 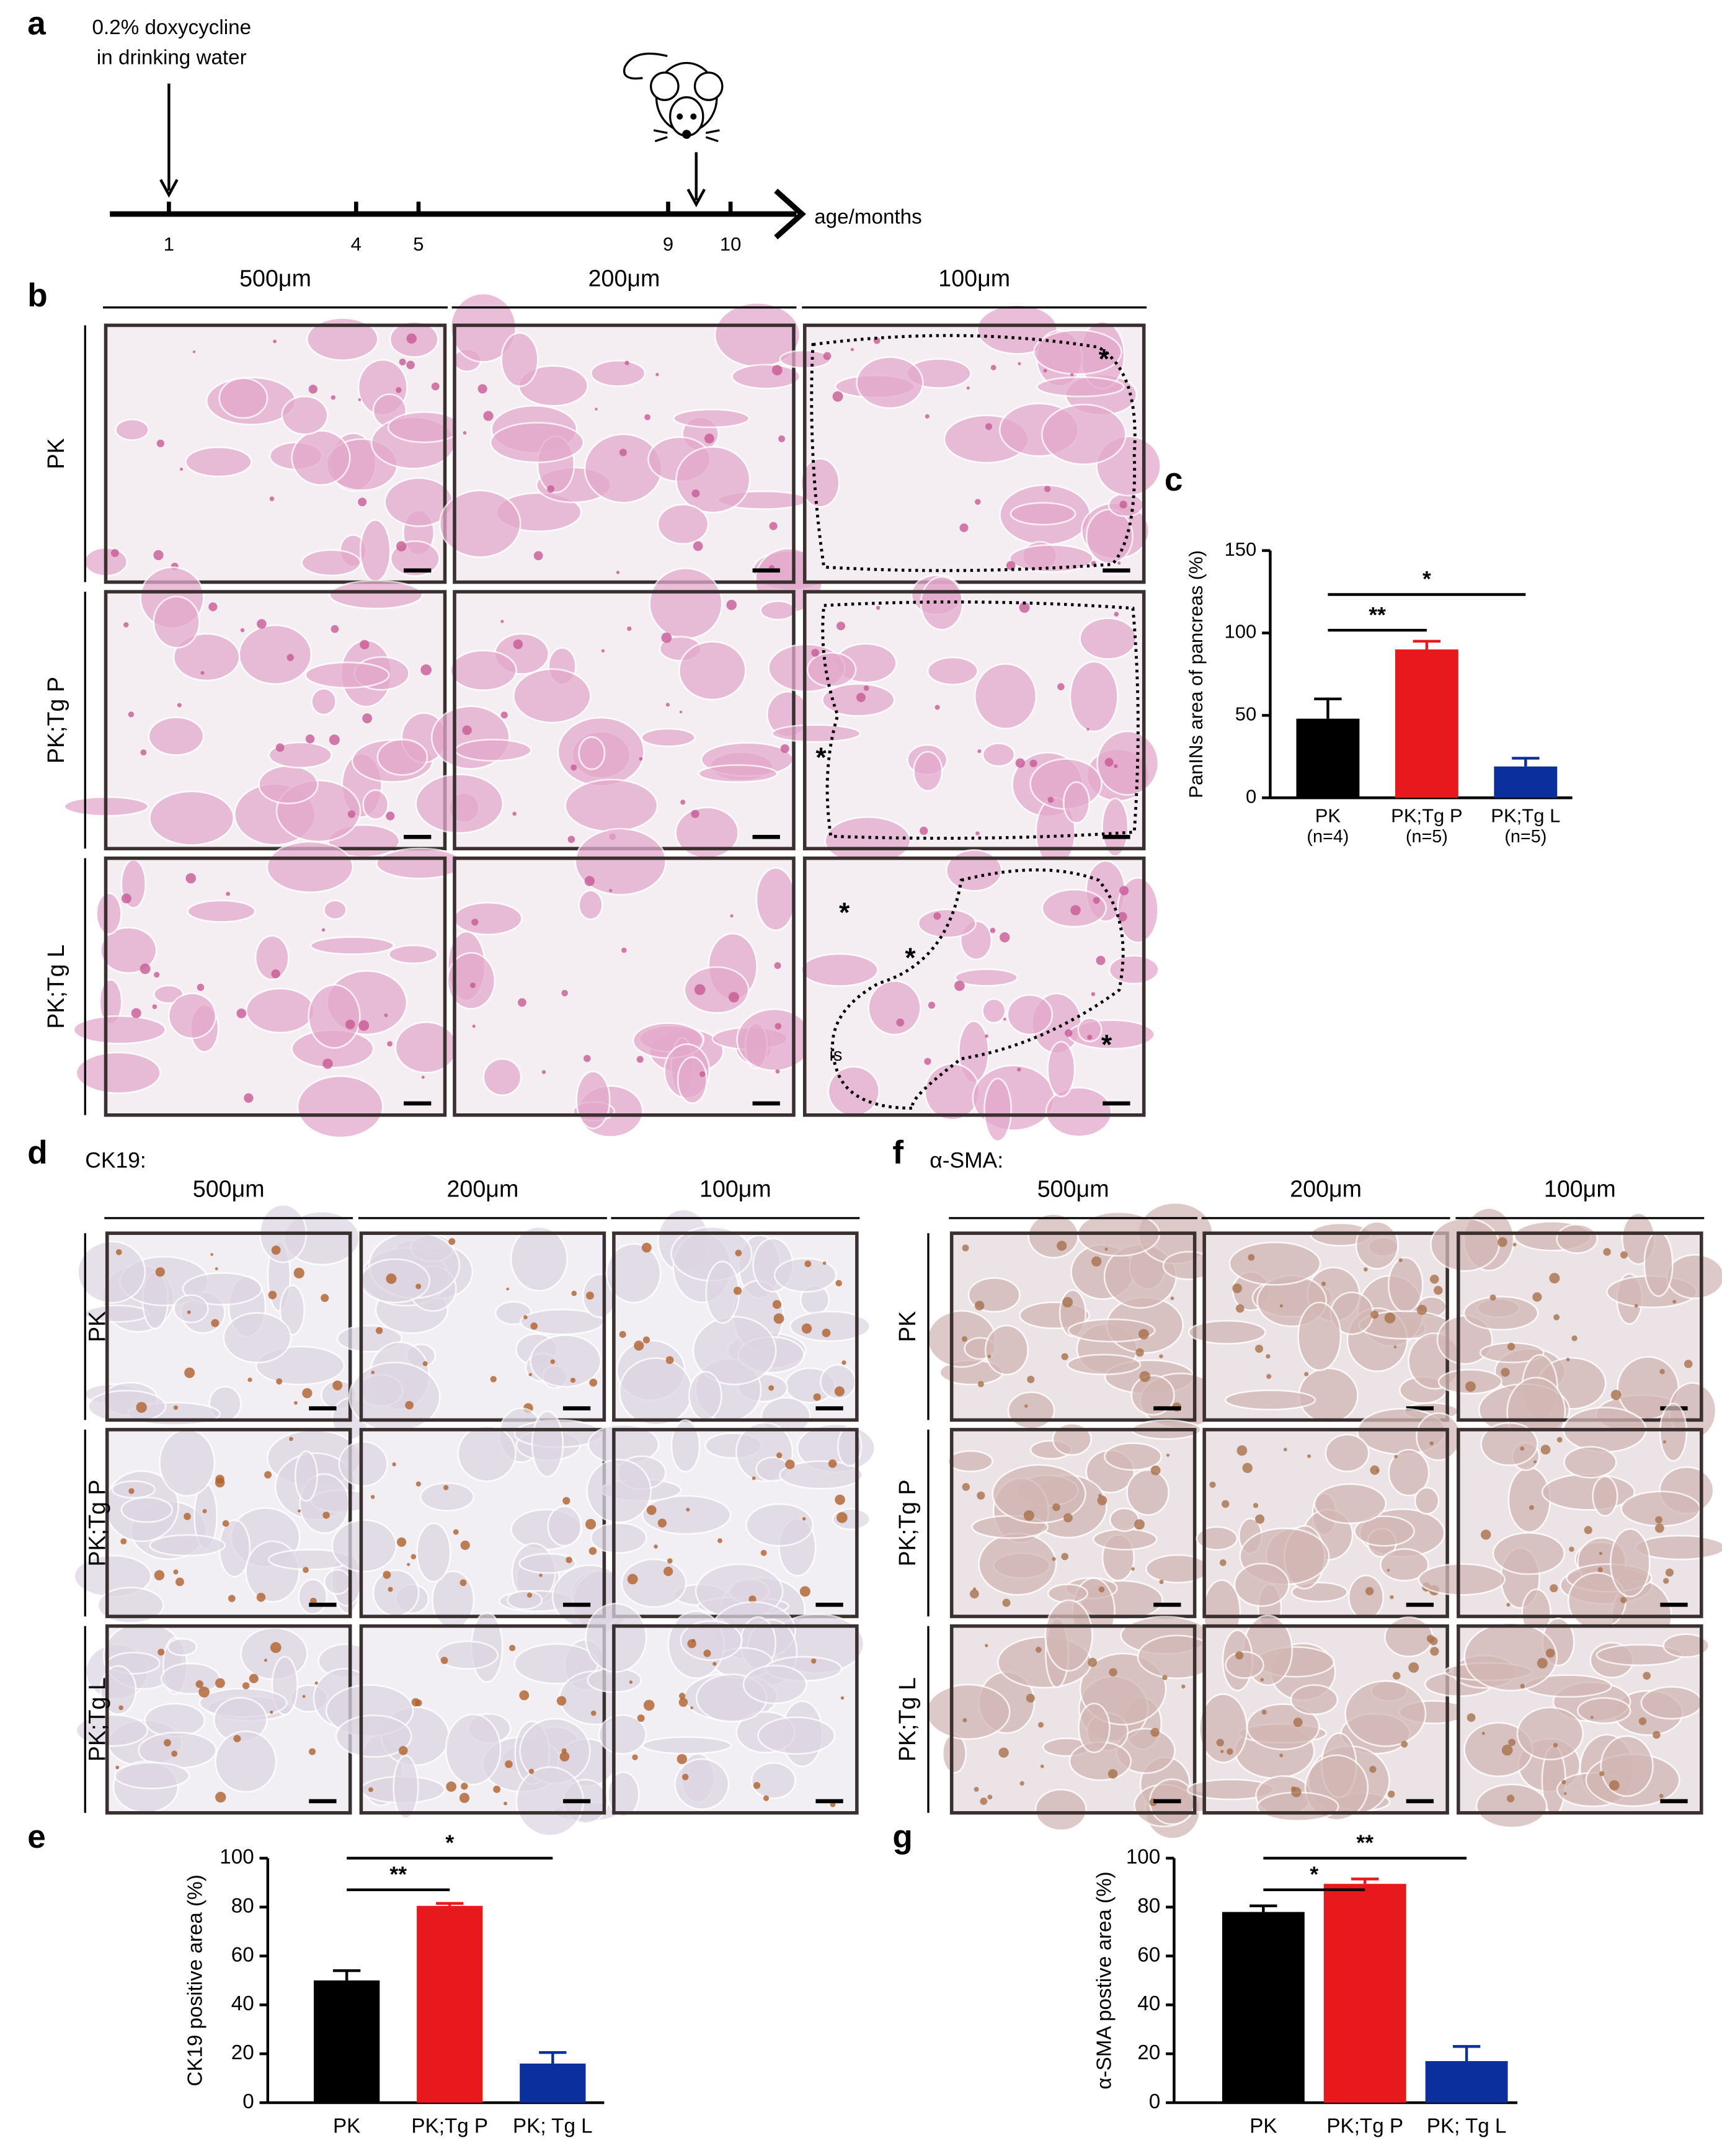 What do you see at coordinates (242, 2052) in the screenshot?
I see `y-tick-label: 20` at bounding box center [242, 2052].